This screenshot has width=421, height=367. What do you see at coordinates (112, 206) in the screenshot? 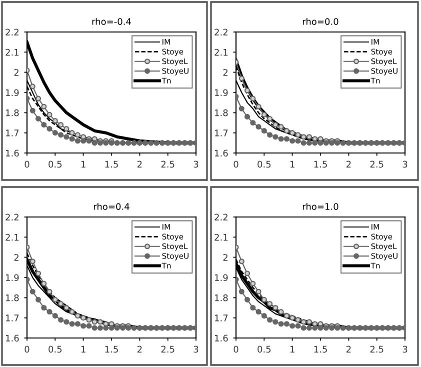
I see `chart-title: rho=0.4` at bounding box center [112, 206].